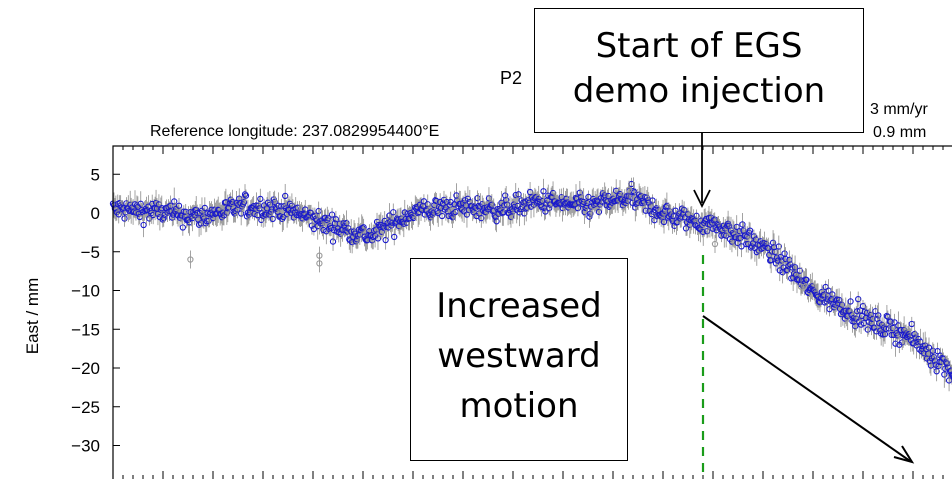 The width and height of the screenshot is (952, 479). I want to click on callout-bottom-line-3: motion, so click(519, 406).